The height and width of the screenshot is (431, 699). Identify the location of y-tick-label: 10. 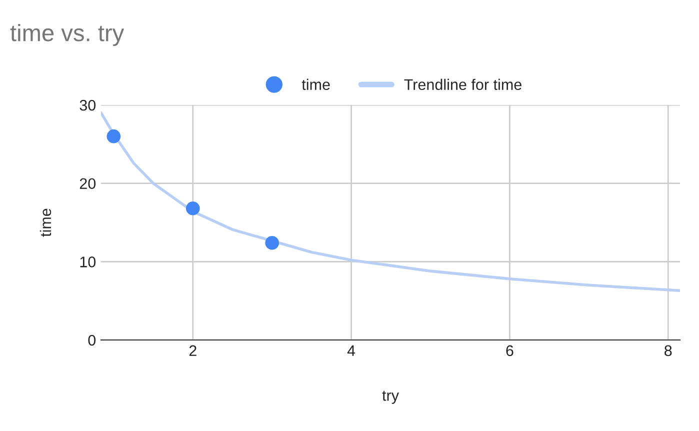
(88, 262).